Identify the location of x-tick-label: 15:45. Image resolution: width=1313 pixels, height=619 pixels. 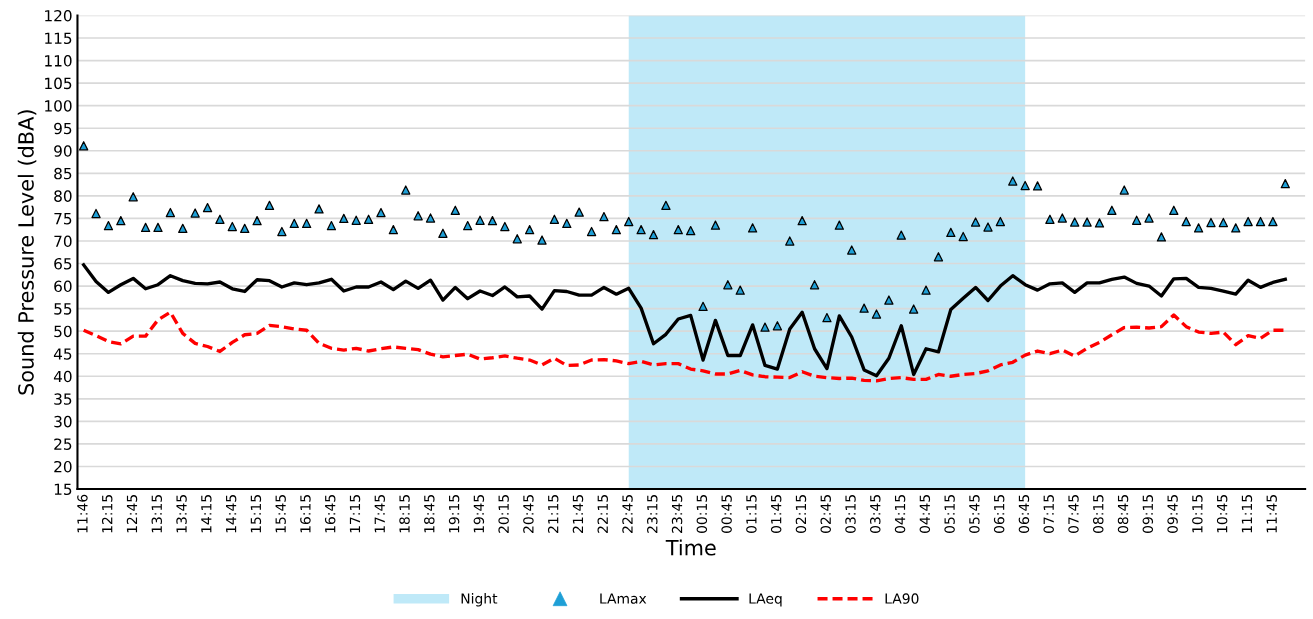
(280, 514).